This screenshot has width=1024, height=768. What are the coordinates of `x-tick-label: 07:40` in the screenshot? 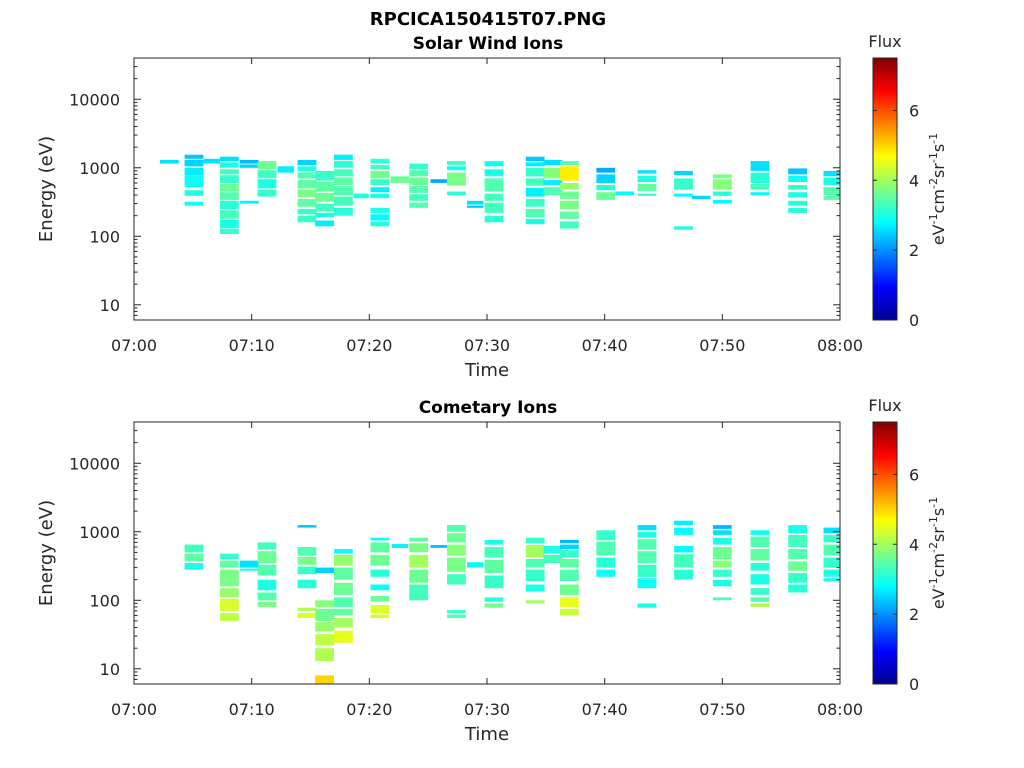 It's located at (605, 345).